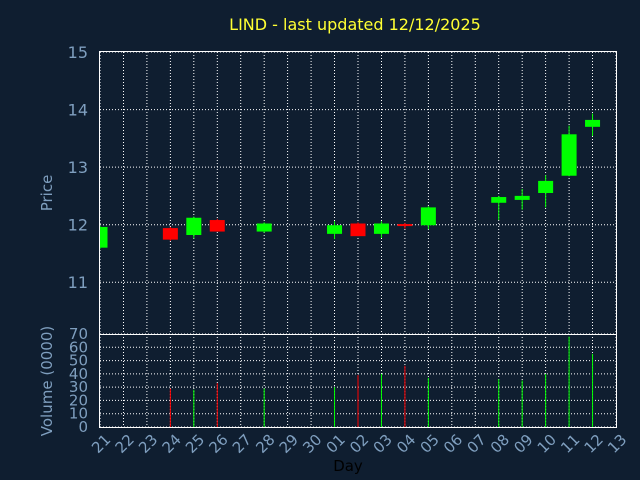  I want to click on x-tick-label: 08, so click(500, 444).